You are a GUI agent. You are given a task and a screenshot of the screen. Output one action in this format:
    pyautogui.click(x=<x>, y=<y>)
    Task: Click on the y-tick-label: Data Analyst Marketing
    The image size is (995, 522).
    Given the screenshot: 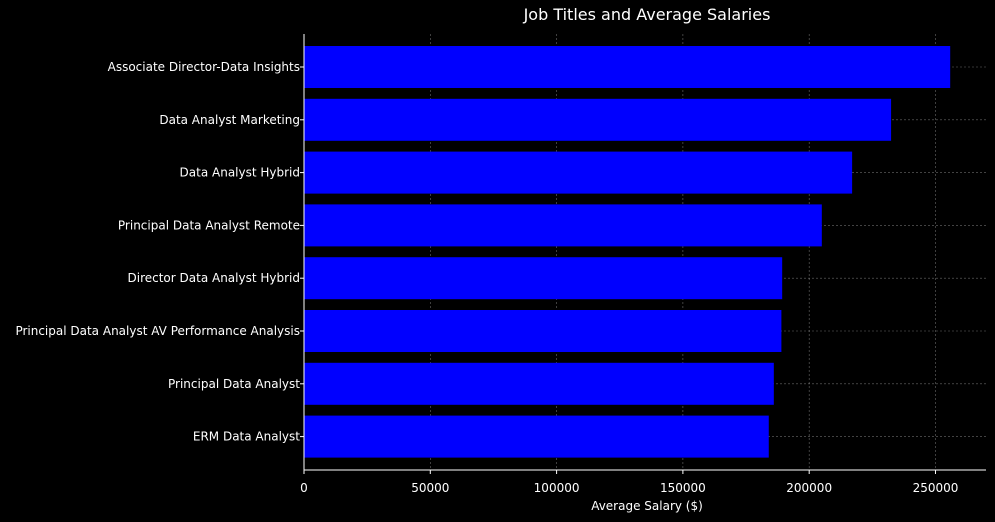 What is the action you would take?
    pyautogui.click(x=229, y=120)
    